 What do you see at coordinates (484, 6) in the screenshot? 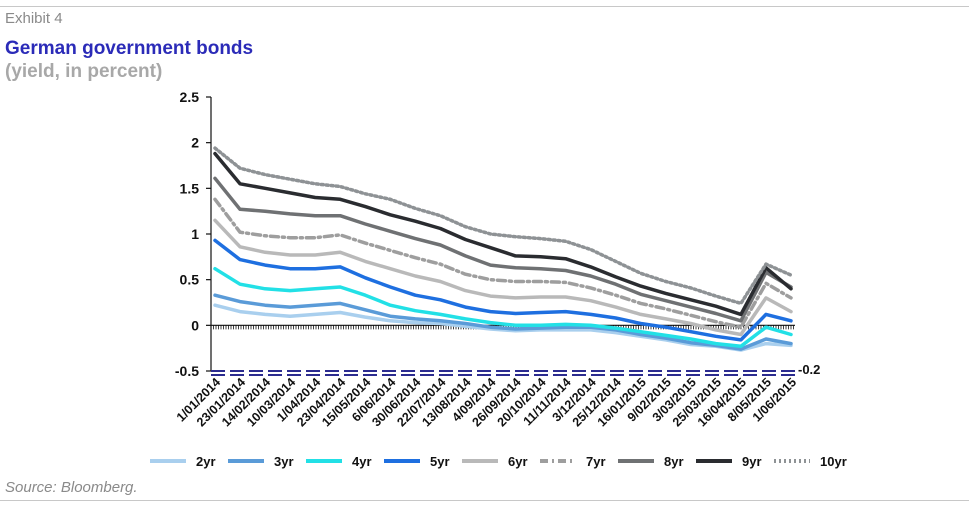
I see `top-rule` at bounding box center [484, 6].